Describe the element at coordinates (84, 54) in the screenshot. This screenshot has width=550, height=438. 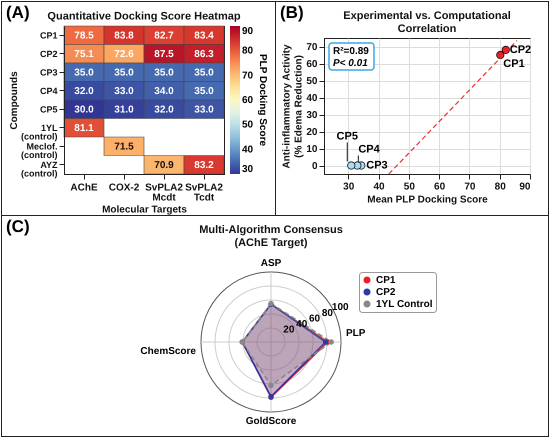
I see `data-label: 75.1` at that location.